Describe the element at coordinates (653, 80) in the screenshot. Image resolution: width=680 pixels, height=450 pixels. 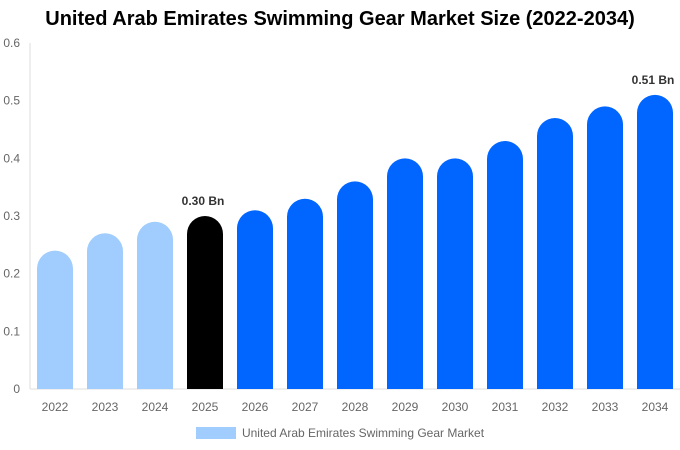
I see `data-label-2034: 0.51 Bn` at that location.